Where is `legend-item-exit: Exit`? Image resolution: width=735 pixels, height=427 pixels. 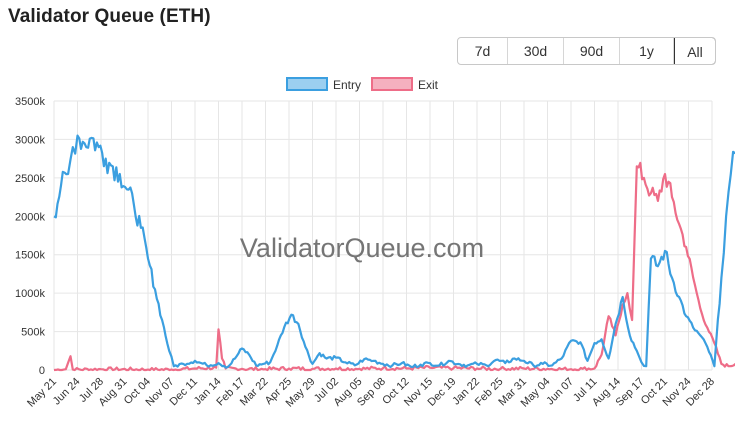
legend-item-exit: Exit is located at coordinates (405, 84).